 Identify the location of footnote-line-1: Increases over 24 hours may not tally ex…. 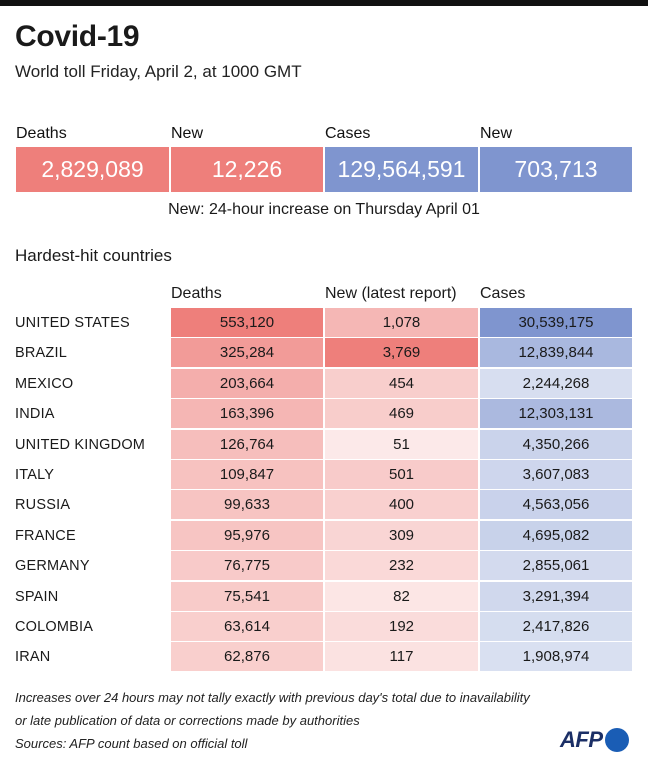
(272, 697).